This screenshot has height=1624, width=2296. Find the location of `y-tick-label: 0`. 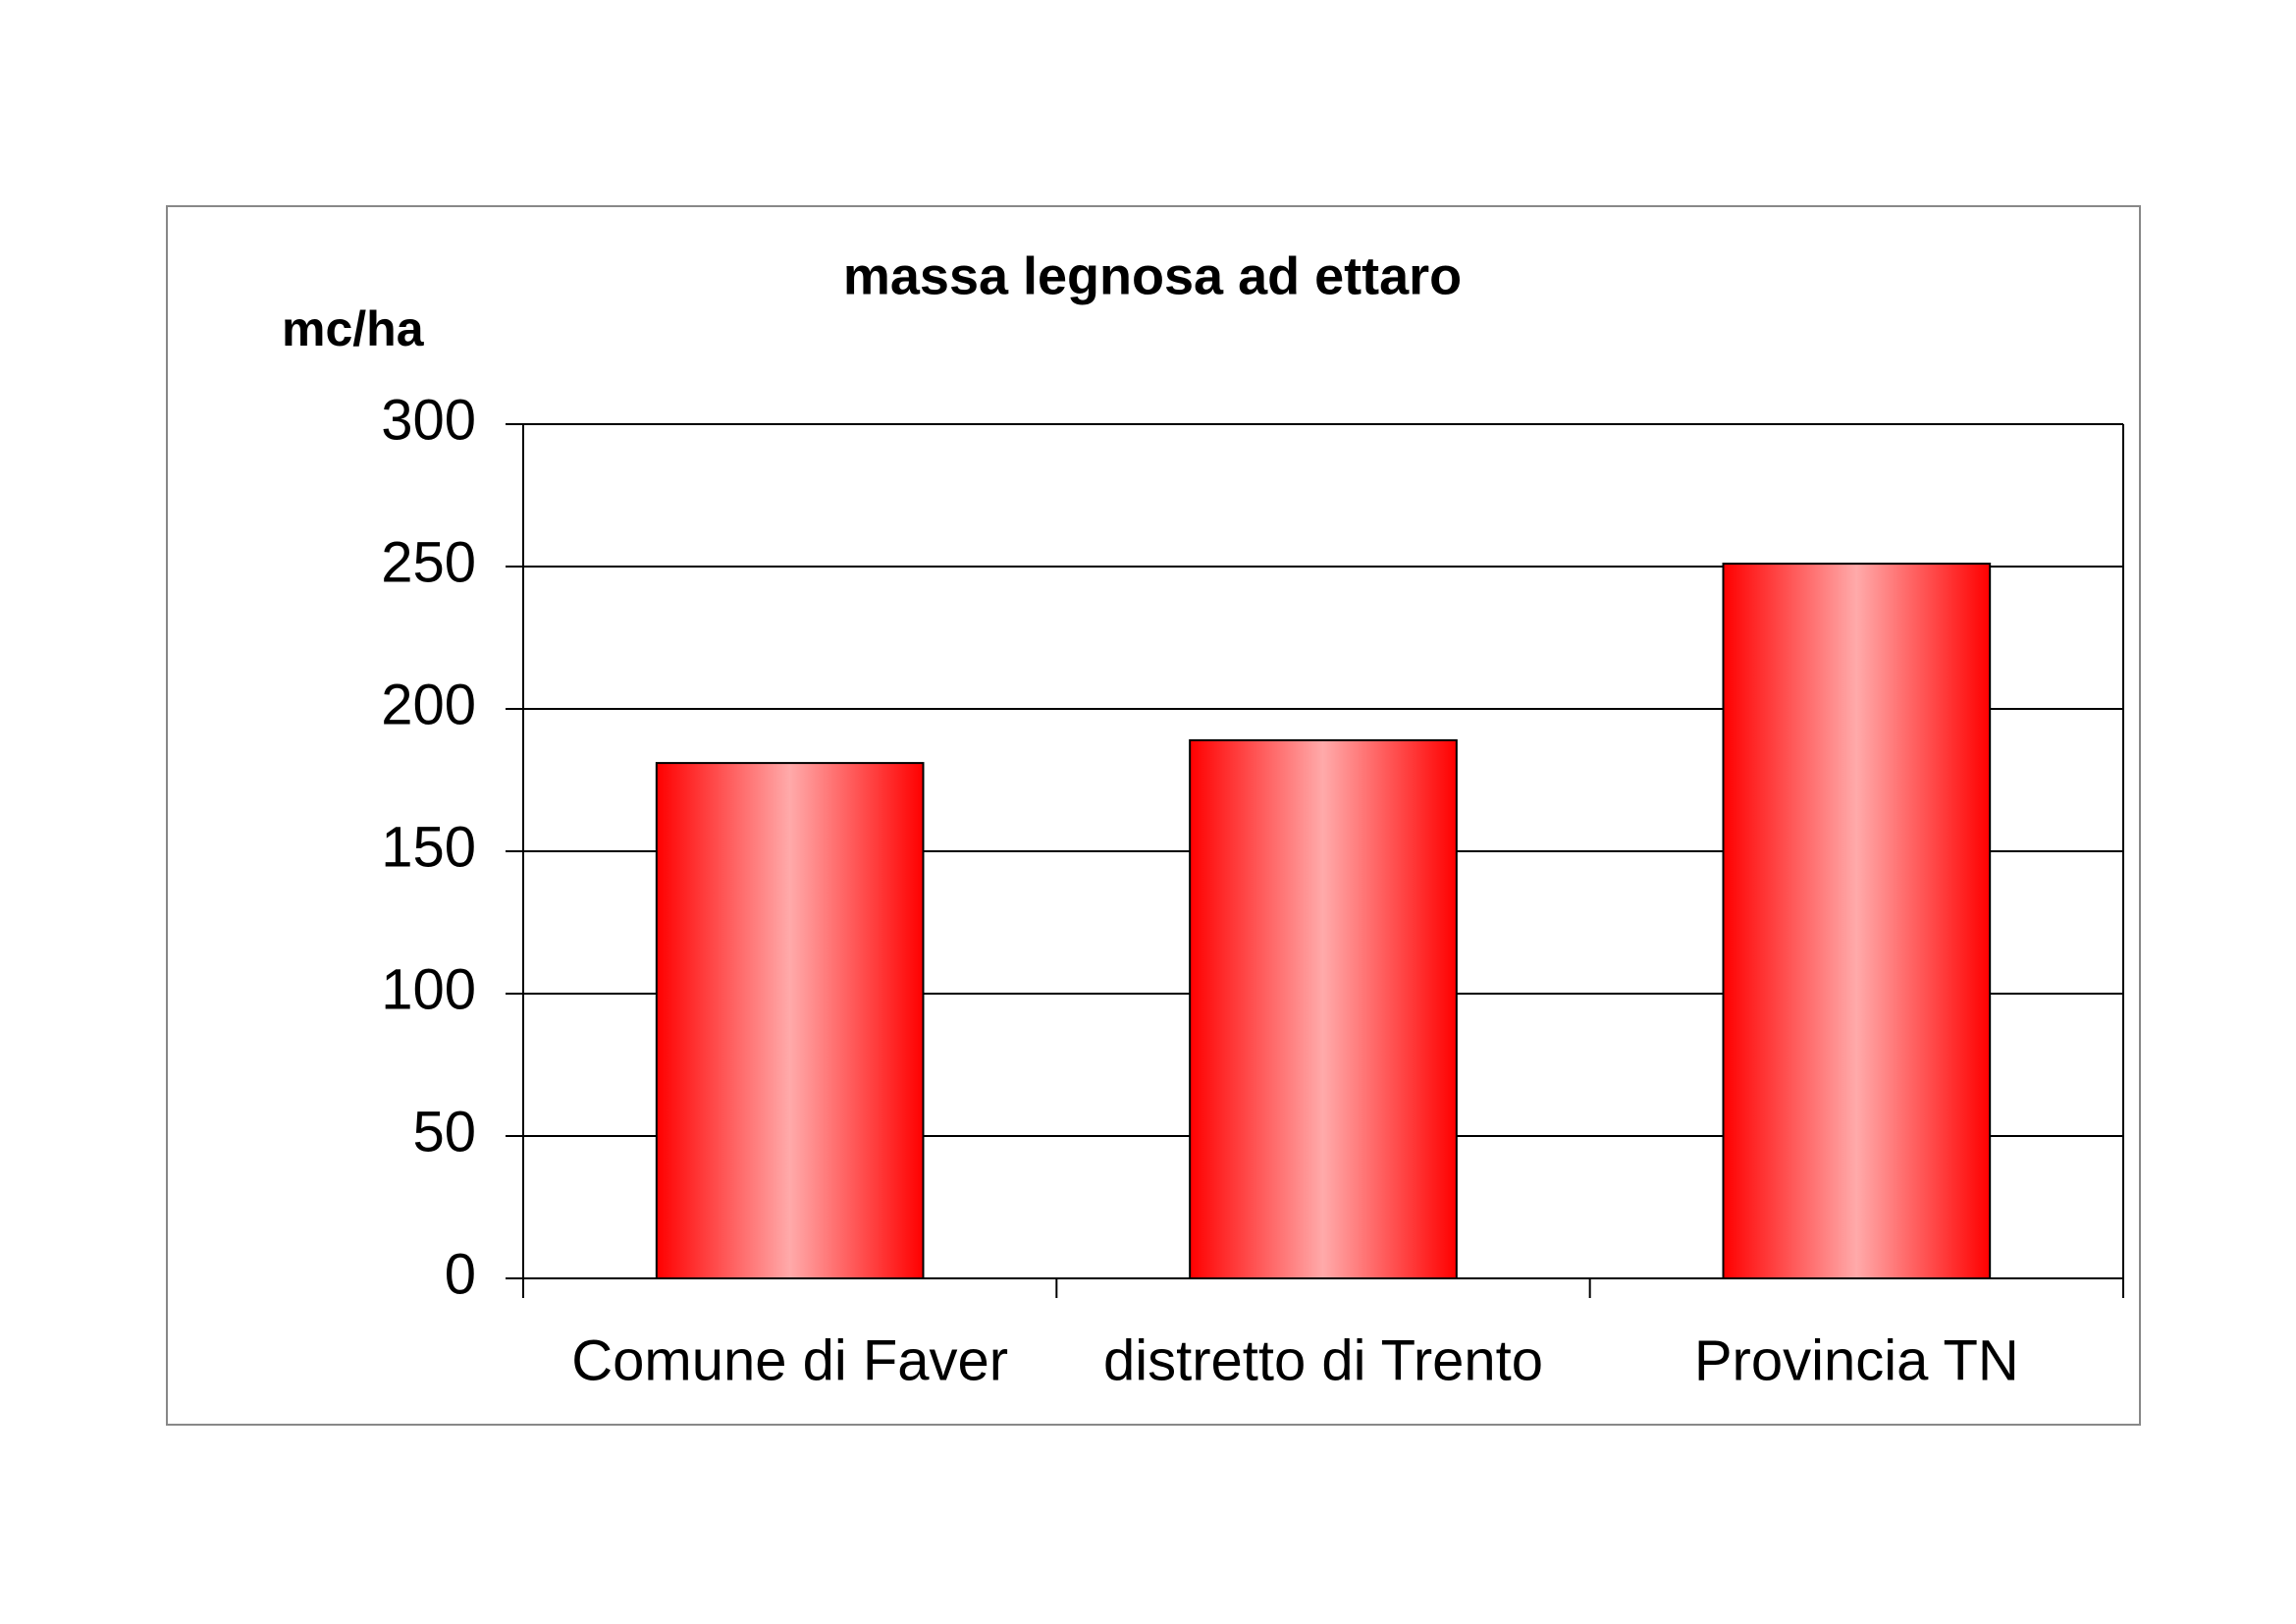

y-tick-label: 0 is located at coordinates (460, 1274).